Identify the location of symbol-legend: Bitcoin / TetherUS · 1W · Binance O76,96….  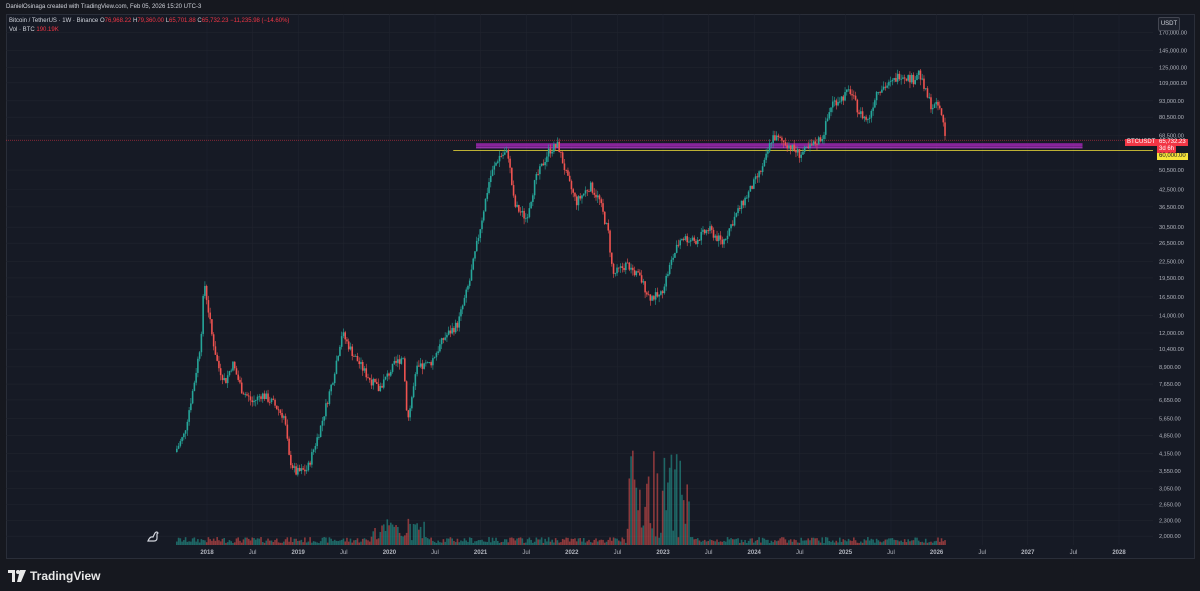
(149, 21).